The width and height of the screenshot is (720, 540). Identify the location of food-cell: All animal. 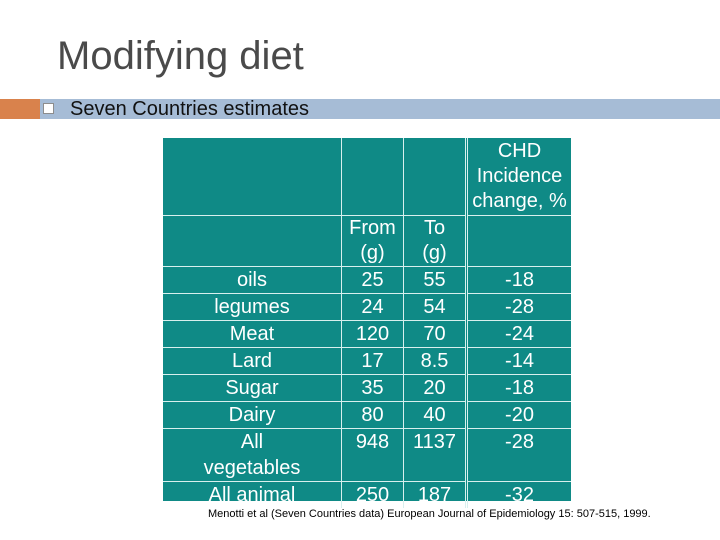
(252, 494).